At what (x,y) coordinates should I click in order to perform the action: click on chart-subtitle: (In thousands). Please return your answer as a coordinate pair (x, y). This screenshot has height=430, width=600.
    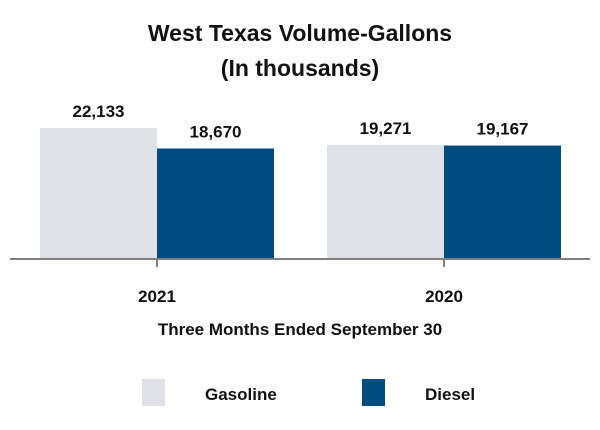
    Looking at the image, I should click on (300, 68).